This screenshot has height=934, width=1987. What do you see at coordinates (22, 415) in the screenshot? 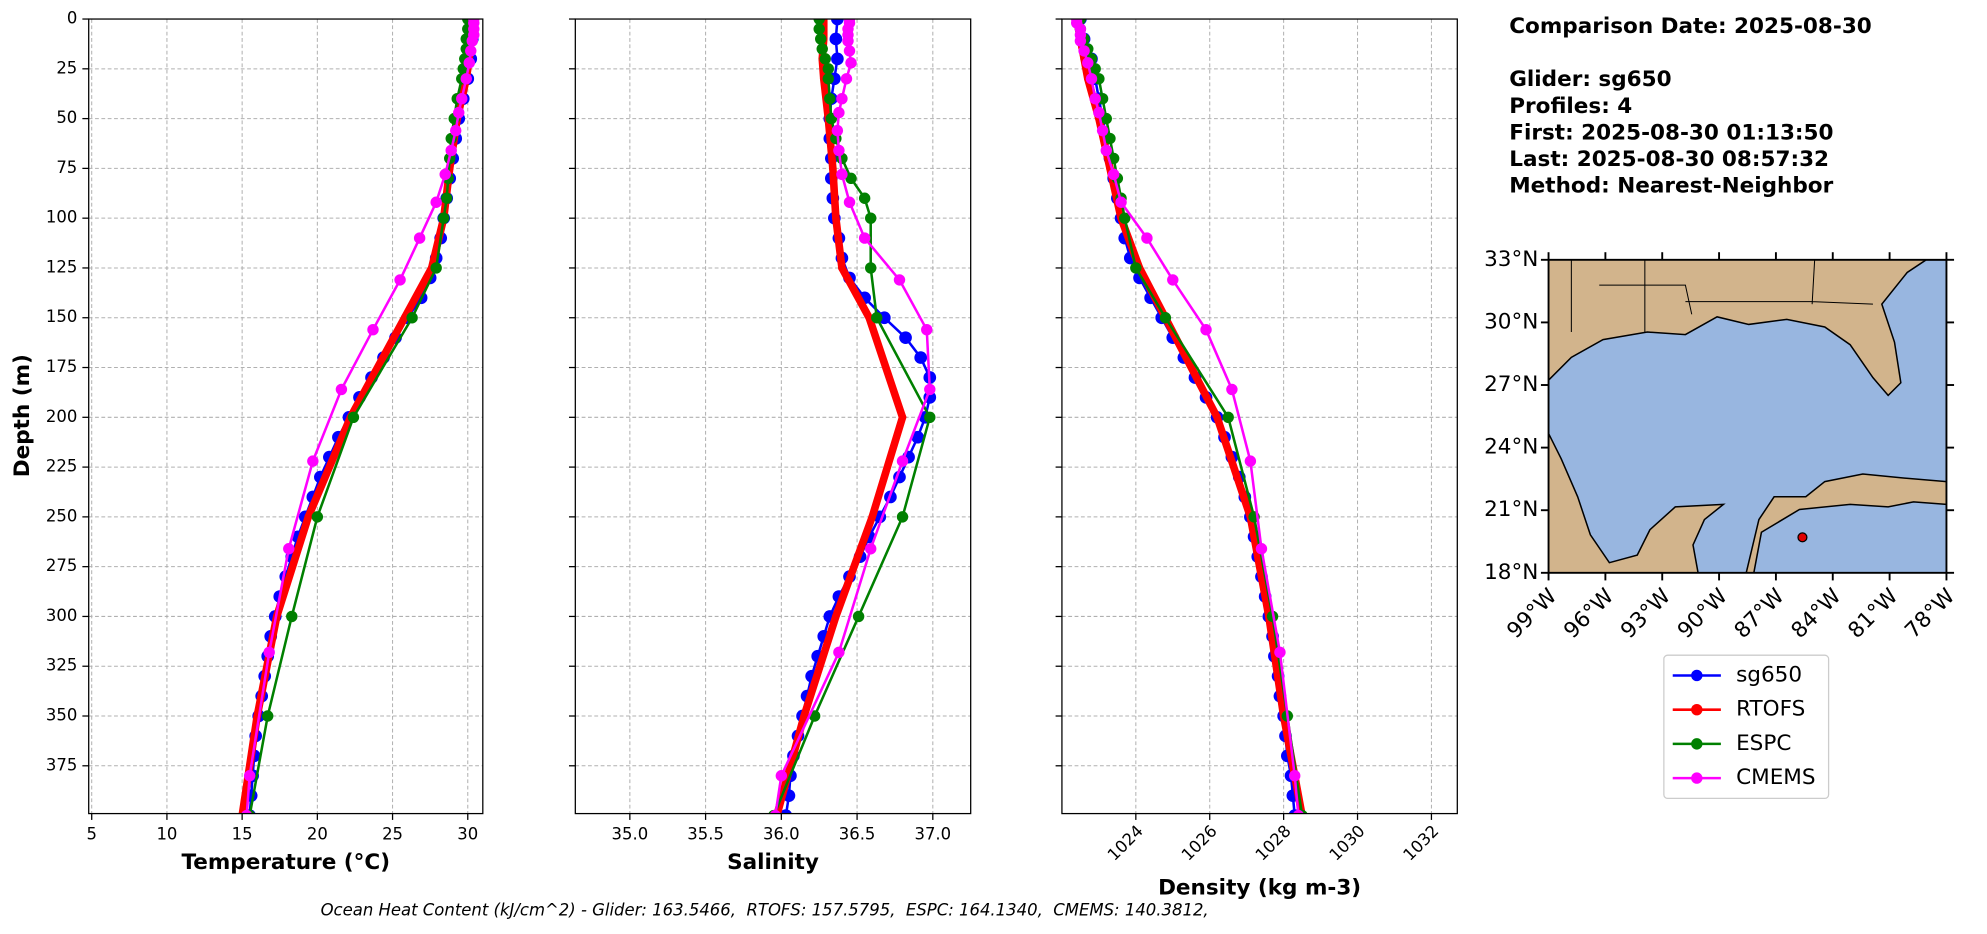
I see `y-axis-label: Depth (m)` at bounding box center [22, 415].